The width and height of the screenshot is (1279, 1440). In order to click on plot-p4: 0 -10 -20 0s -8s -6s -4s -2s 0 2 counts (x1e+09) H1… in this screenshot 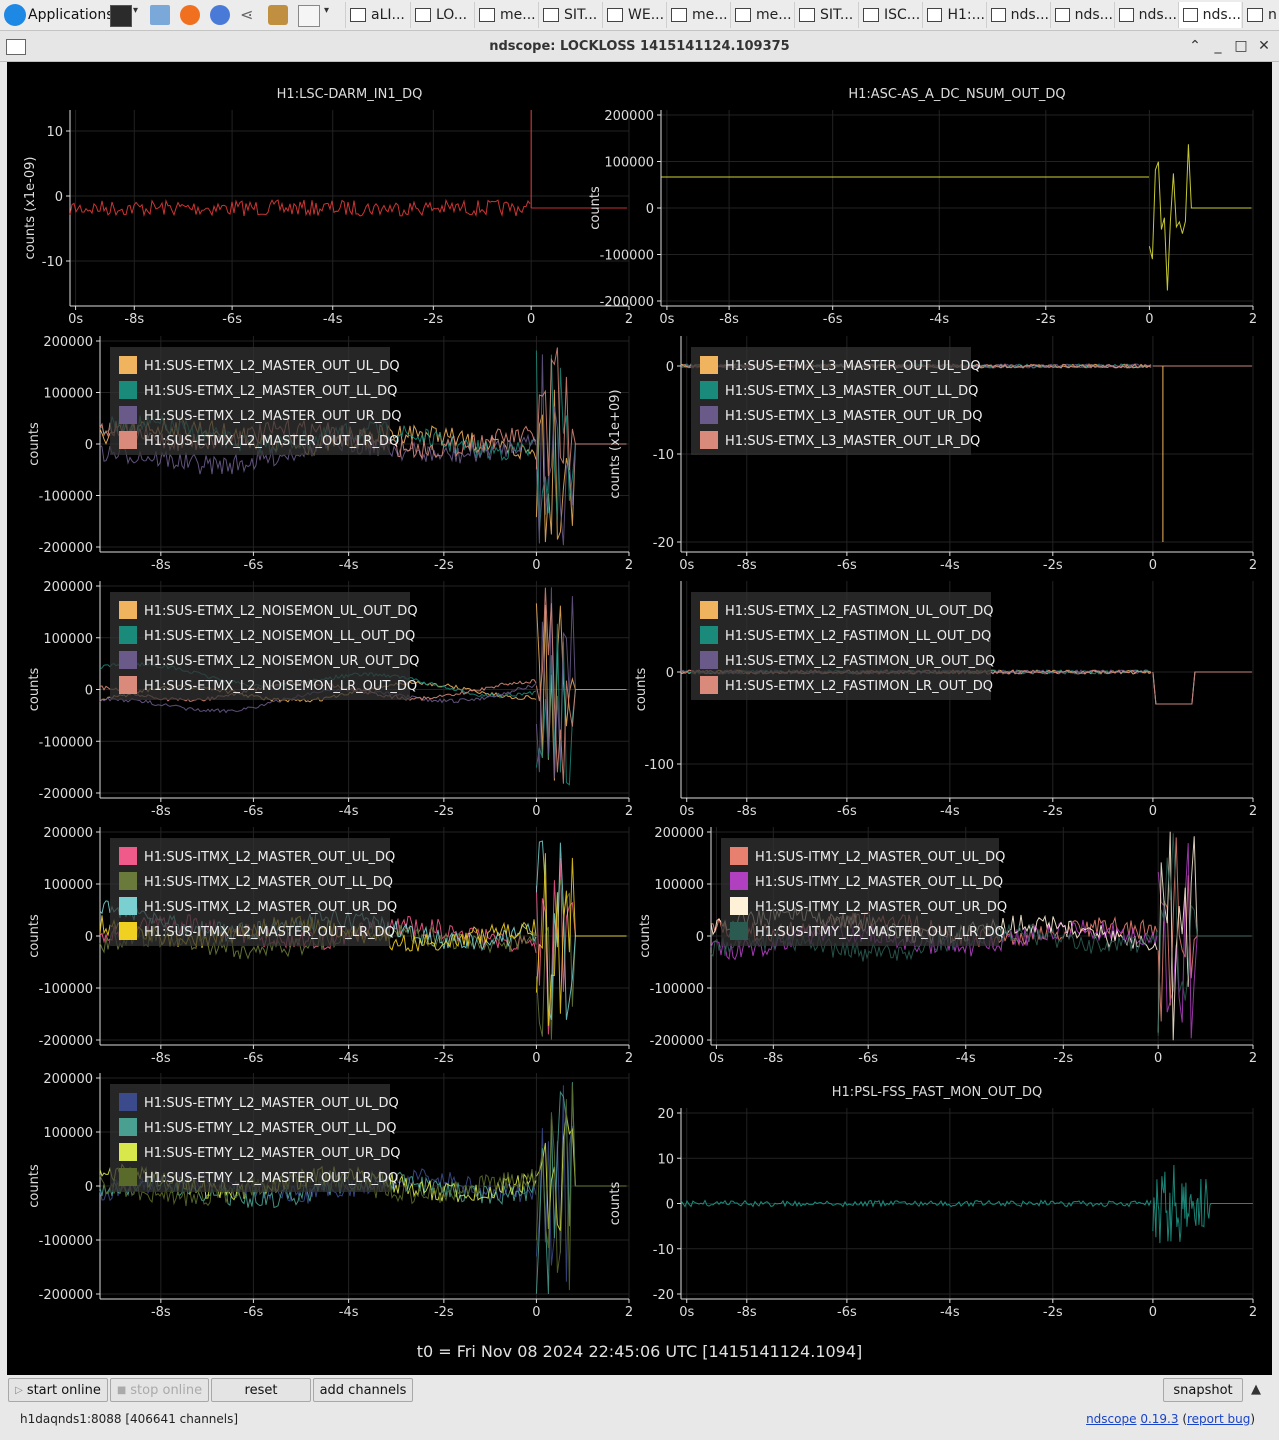, I will do `click(932, 454)`.